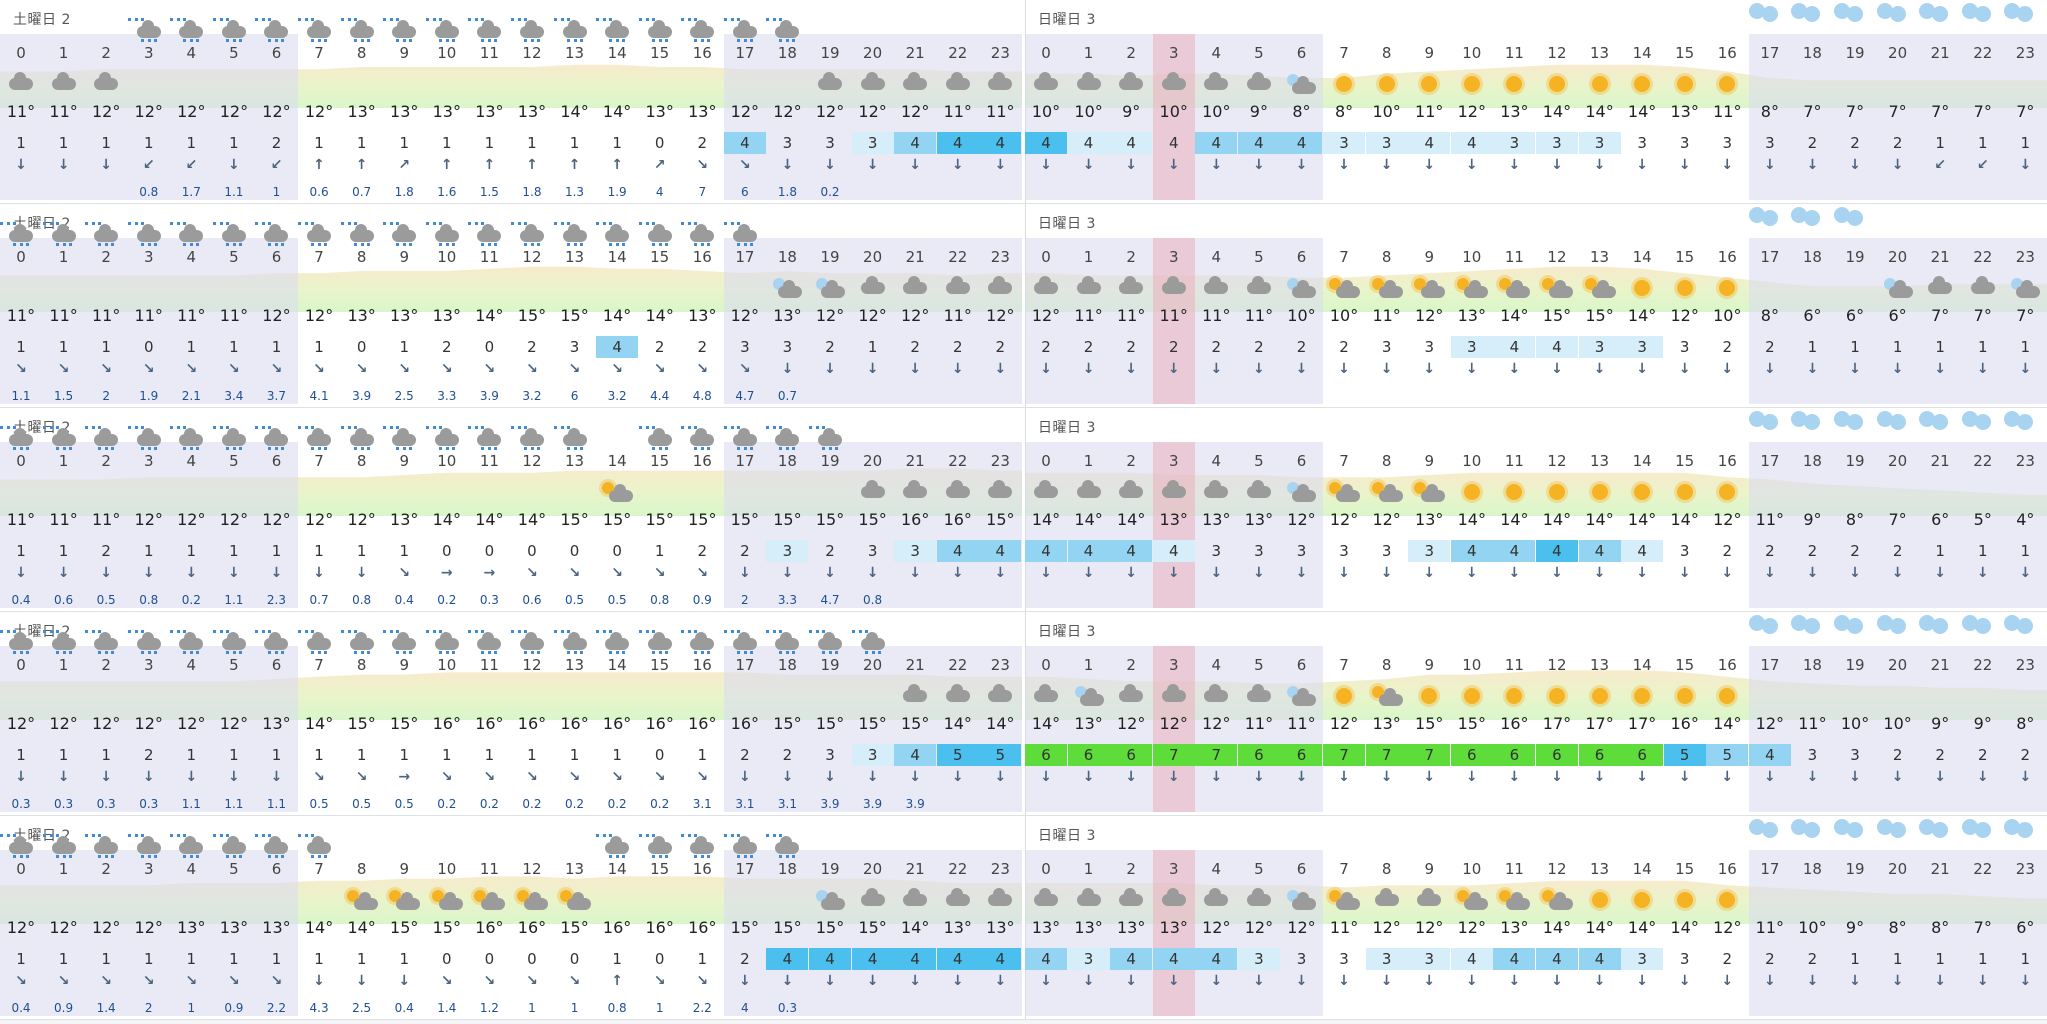 This screenshot has width=2047, height=1024. Describe the element at coordinates (1855, 53) in the screenshot. I see `hour-label: 19` at that location.